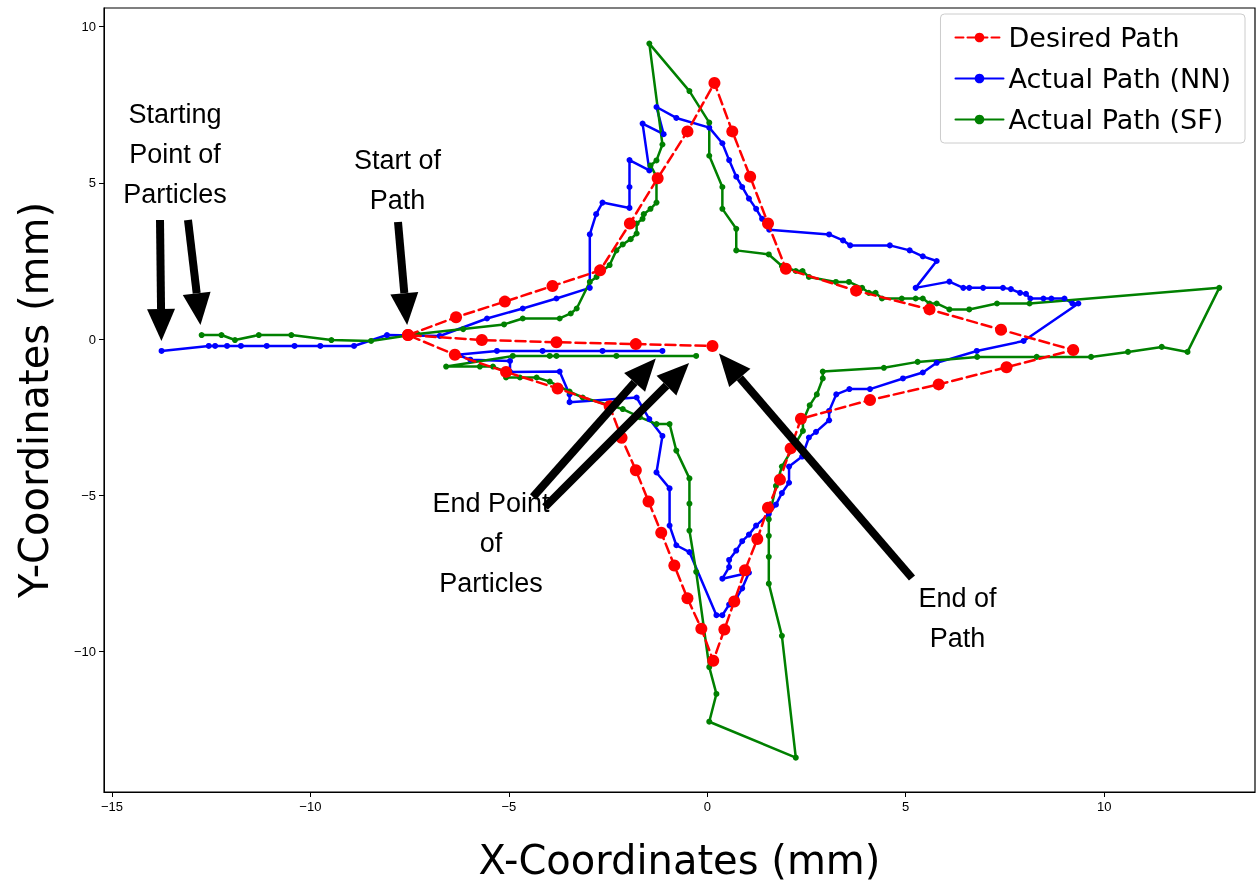 The image size is (1257, 885). Describe the element at coordinates (1094, 37) in the screenshot. I see `legend-label: Desired Path` at that location.